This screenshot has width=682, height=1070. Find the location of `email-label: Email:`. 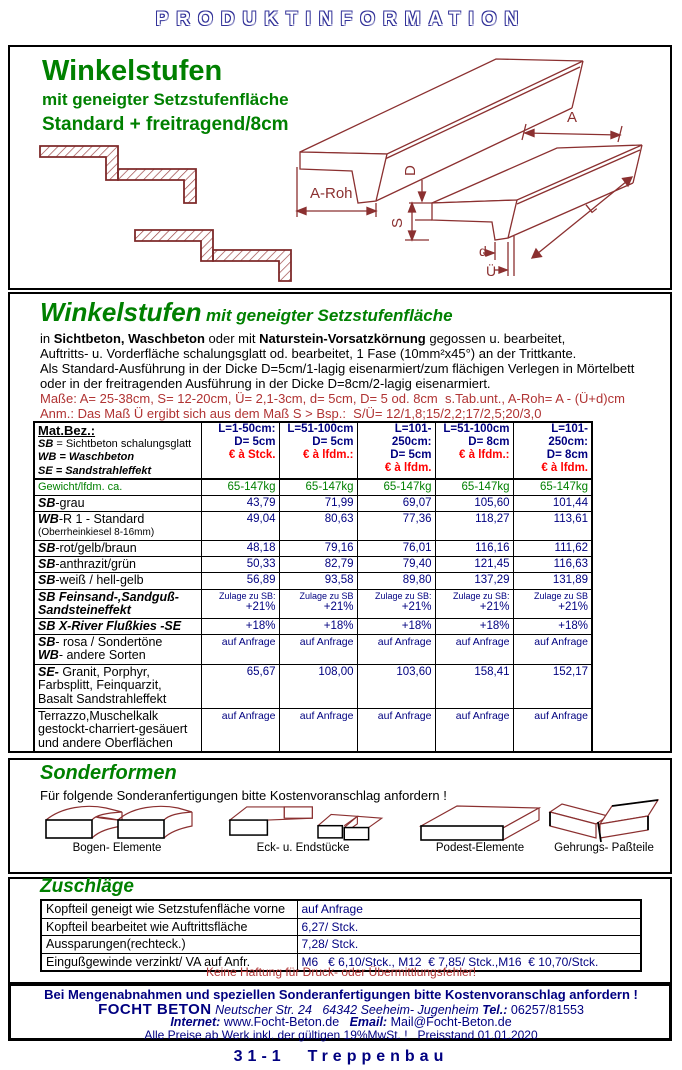

email-label: Email: is located at coordinates (368, 1022).